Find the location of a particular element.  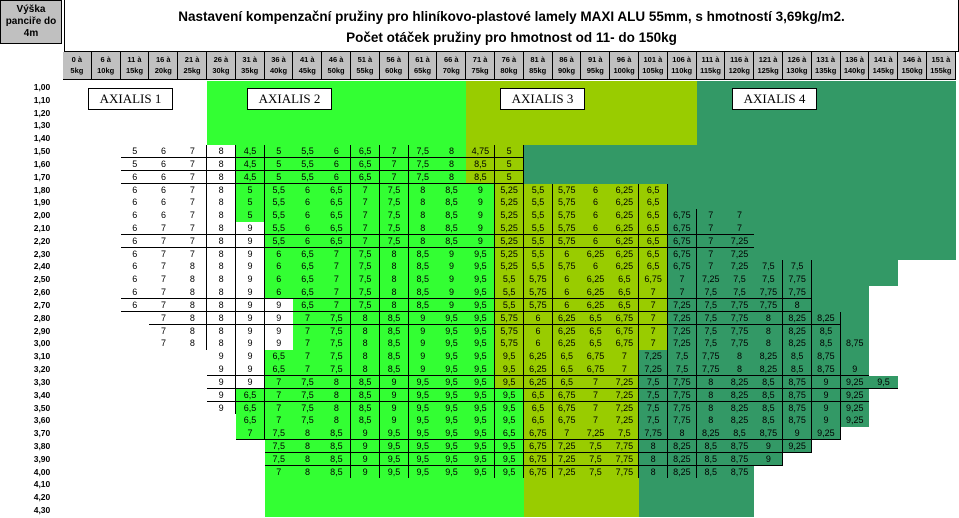

weight-from: 66 à is located at coordinates (451, 59).